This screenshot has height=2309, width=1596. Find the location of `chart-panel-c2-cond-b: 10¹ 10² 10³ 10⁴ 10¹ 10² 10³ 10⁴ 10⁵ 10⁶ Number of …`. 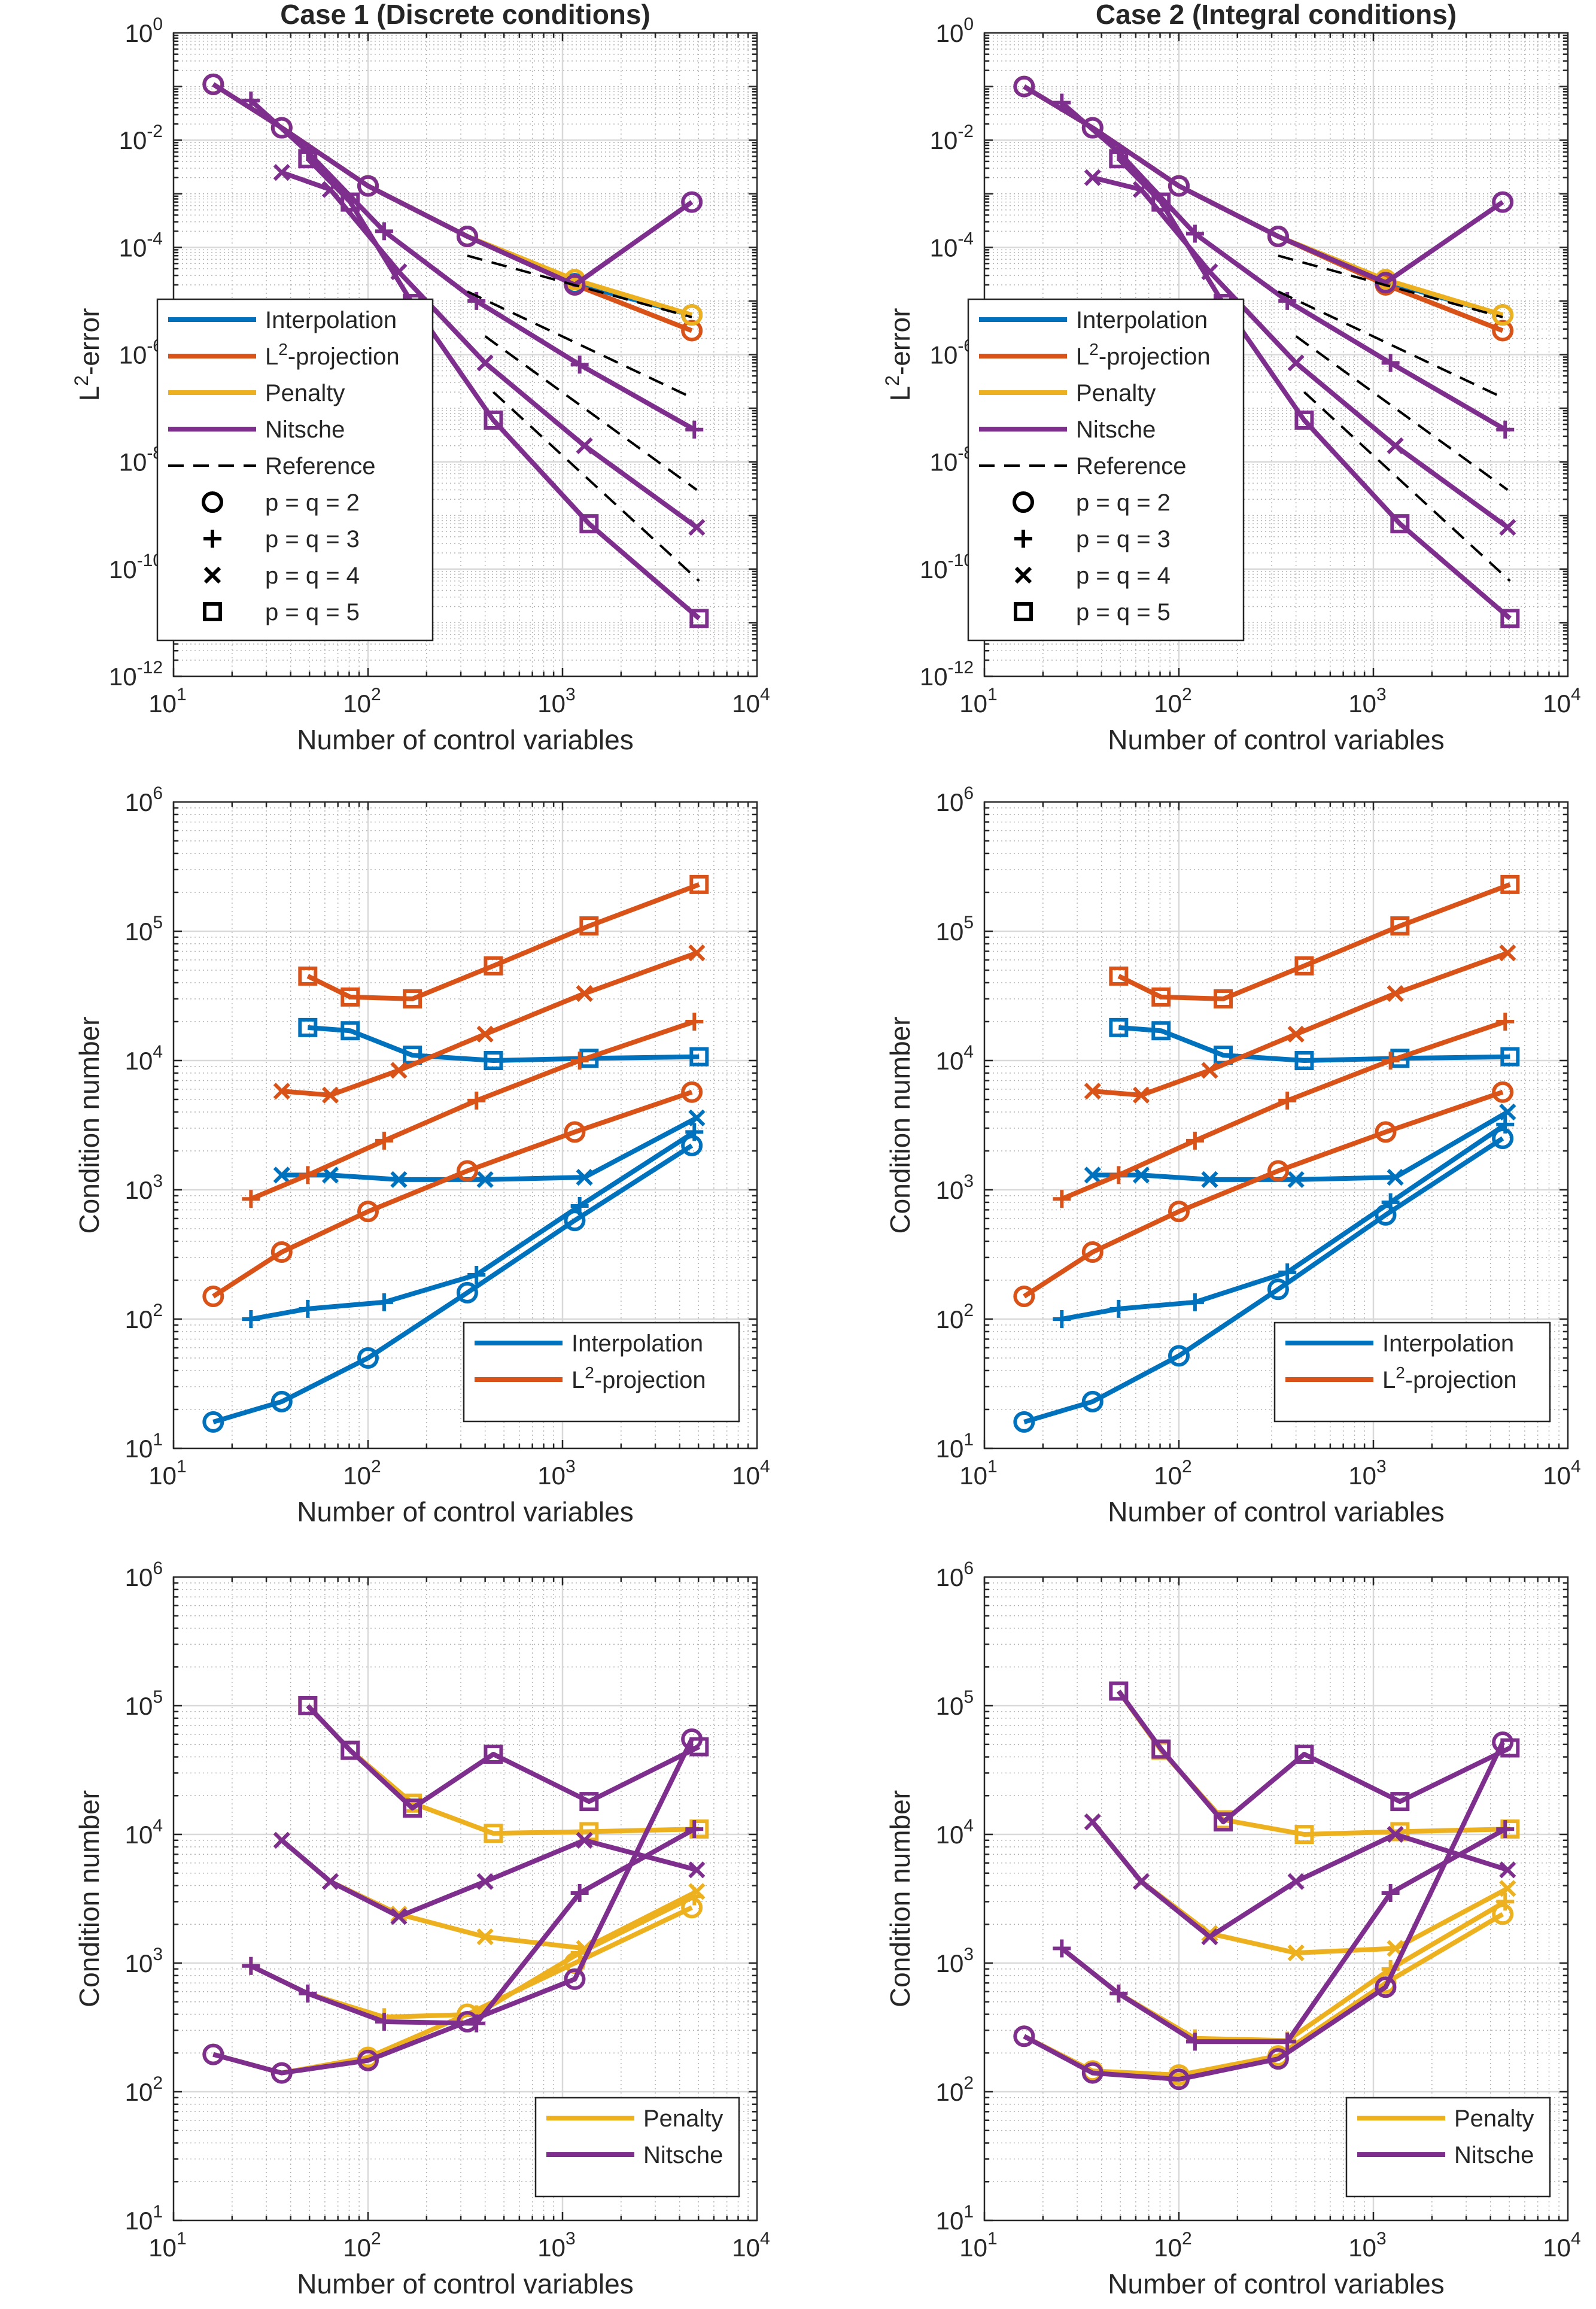

chart-panel-c2-cond-b: 10¹ 10² 10³ 10⁴ 10¹ 10² 10³ 10⁴ 10⁵ 10⁶ Number of … is located at coordinates (1232, 1928).